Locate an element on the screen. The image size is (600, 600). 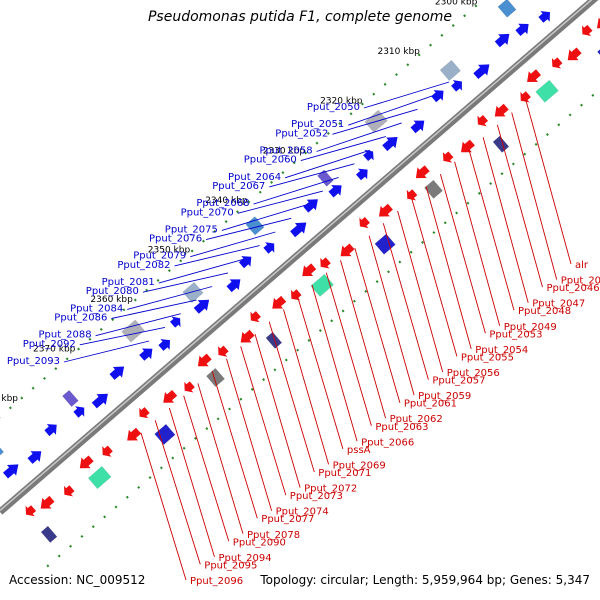
reverse-gene-label: Pput_2071 is located at coordinates (344, 473).